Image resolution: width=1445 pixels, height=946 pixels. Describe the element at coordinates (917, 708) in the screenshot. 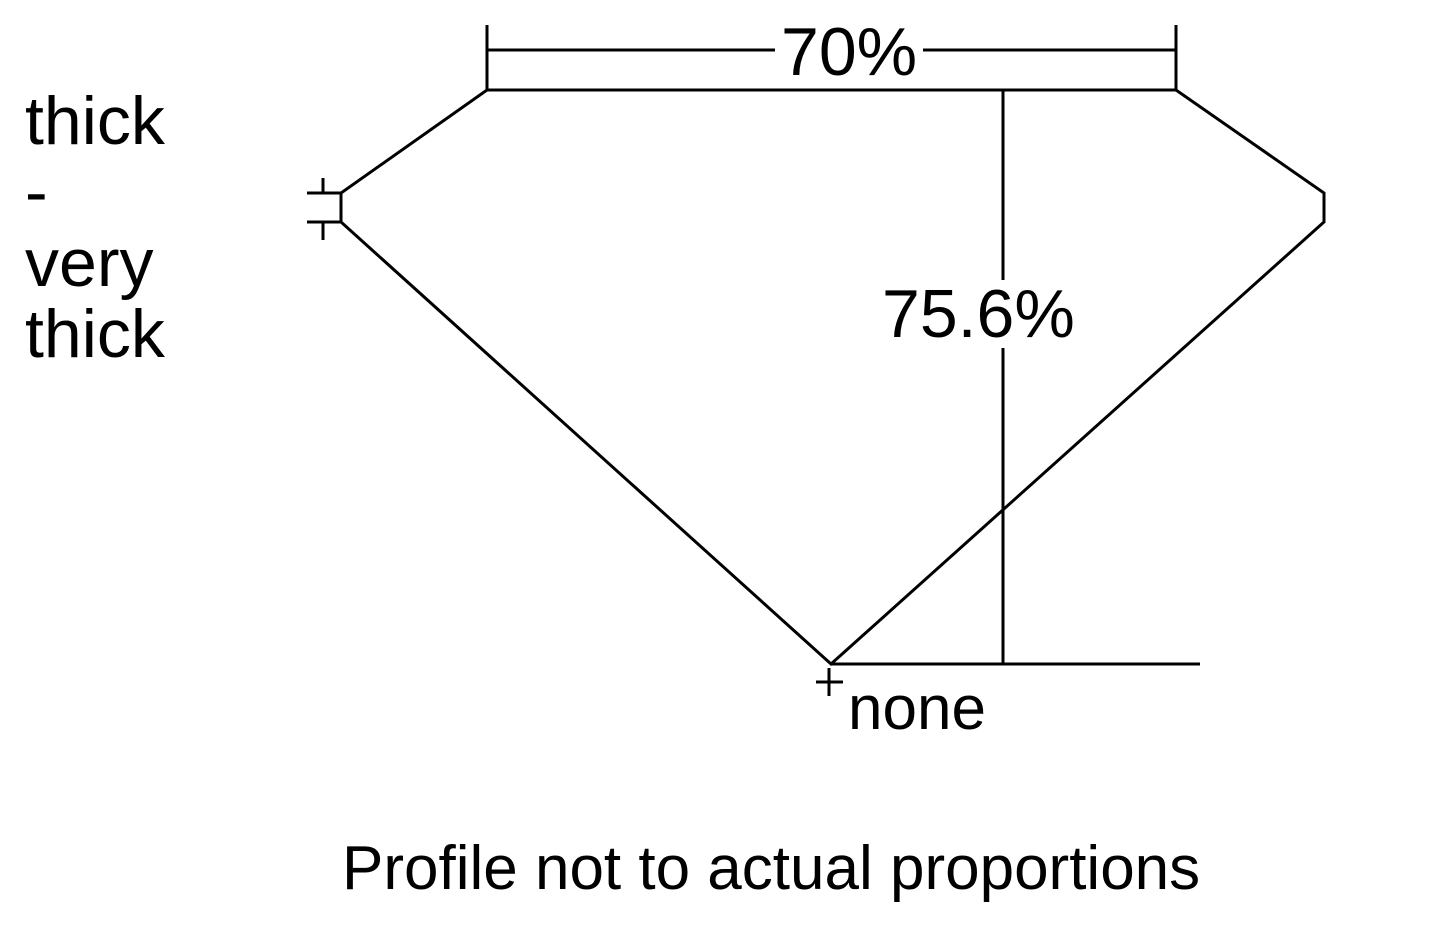

I see `culet-label: none` at that location.